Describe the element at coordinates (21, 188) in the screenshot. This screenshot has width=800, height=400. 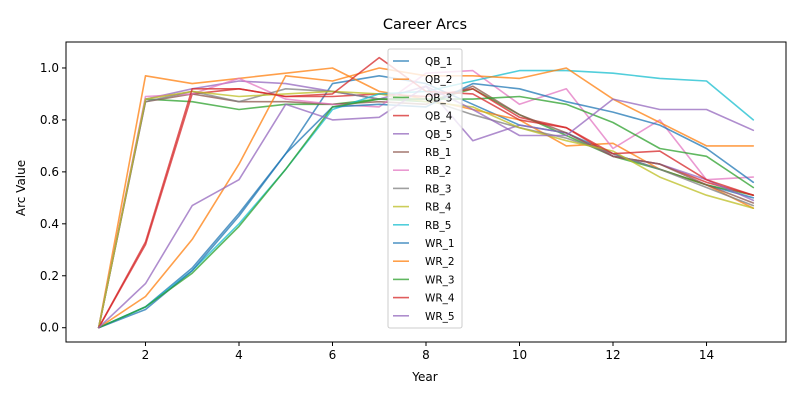
I see `y-axis-title: Arc Value` at that location.